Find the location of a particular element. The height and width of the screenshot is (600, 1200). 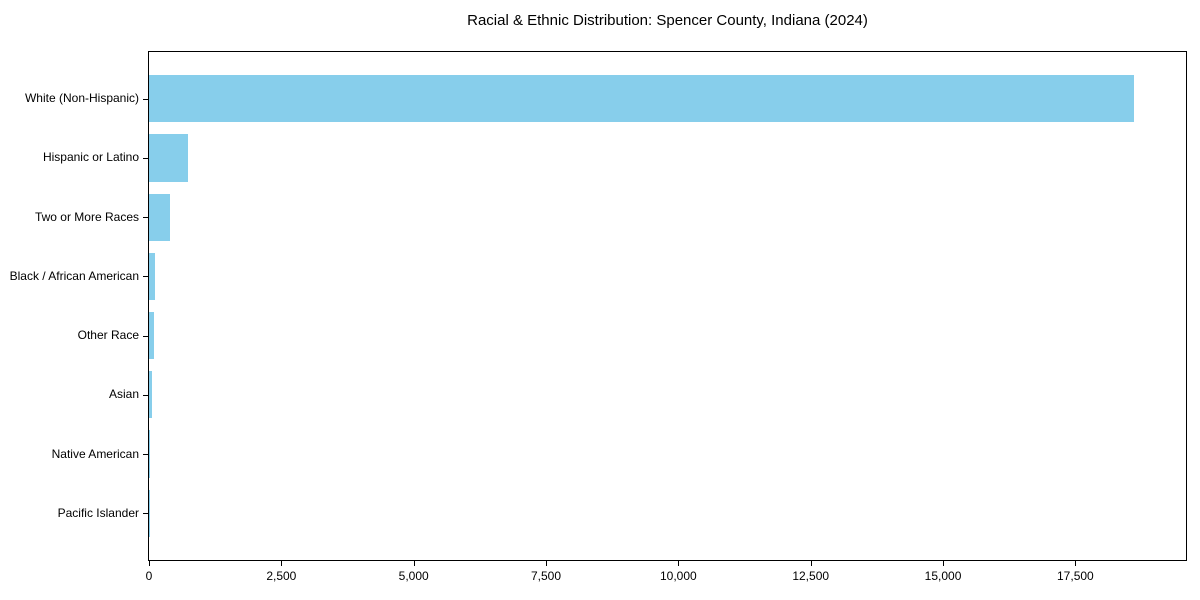

bar-black-african-american is located at coordinates (152, 276).